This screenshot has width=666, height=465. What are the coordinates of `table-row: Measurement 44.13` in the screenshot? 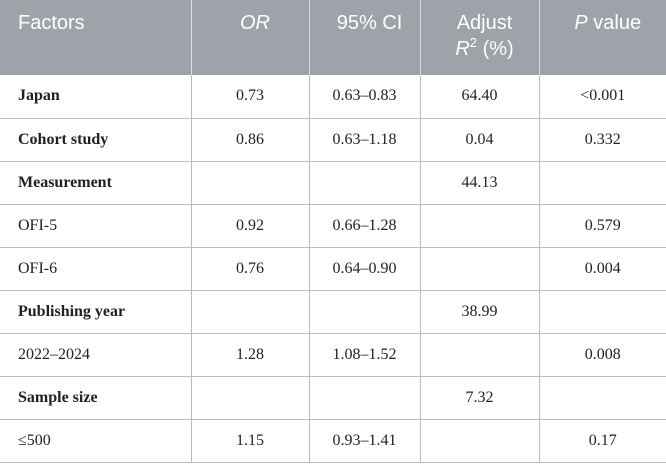 It's located at (333, 183).